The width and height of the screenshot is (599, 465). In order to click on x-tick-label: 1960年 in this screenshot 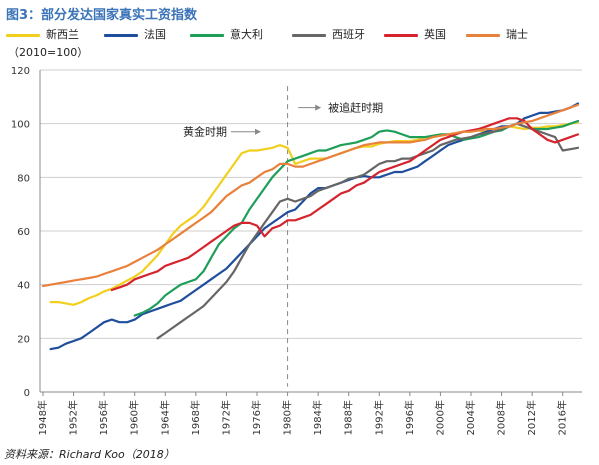, I will do `click(134, 417)`.